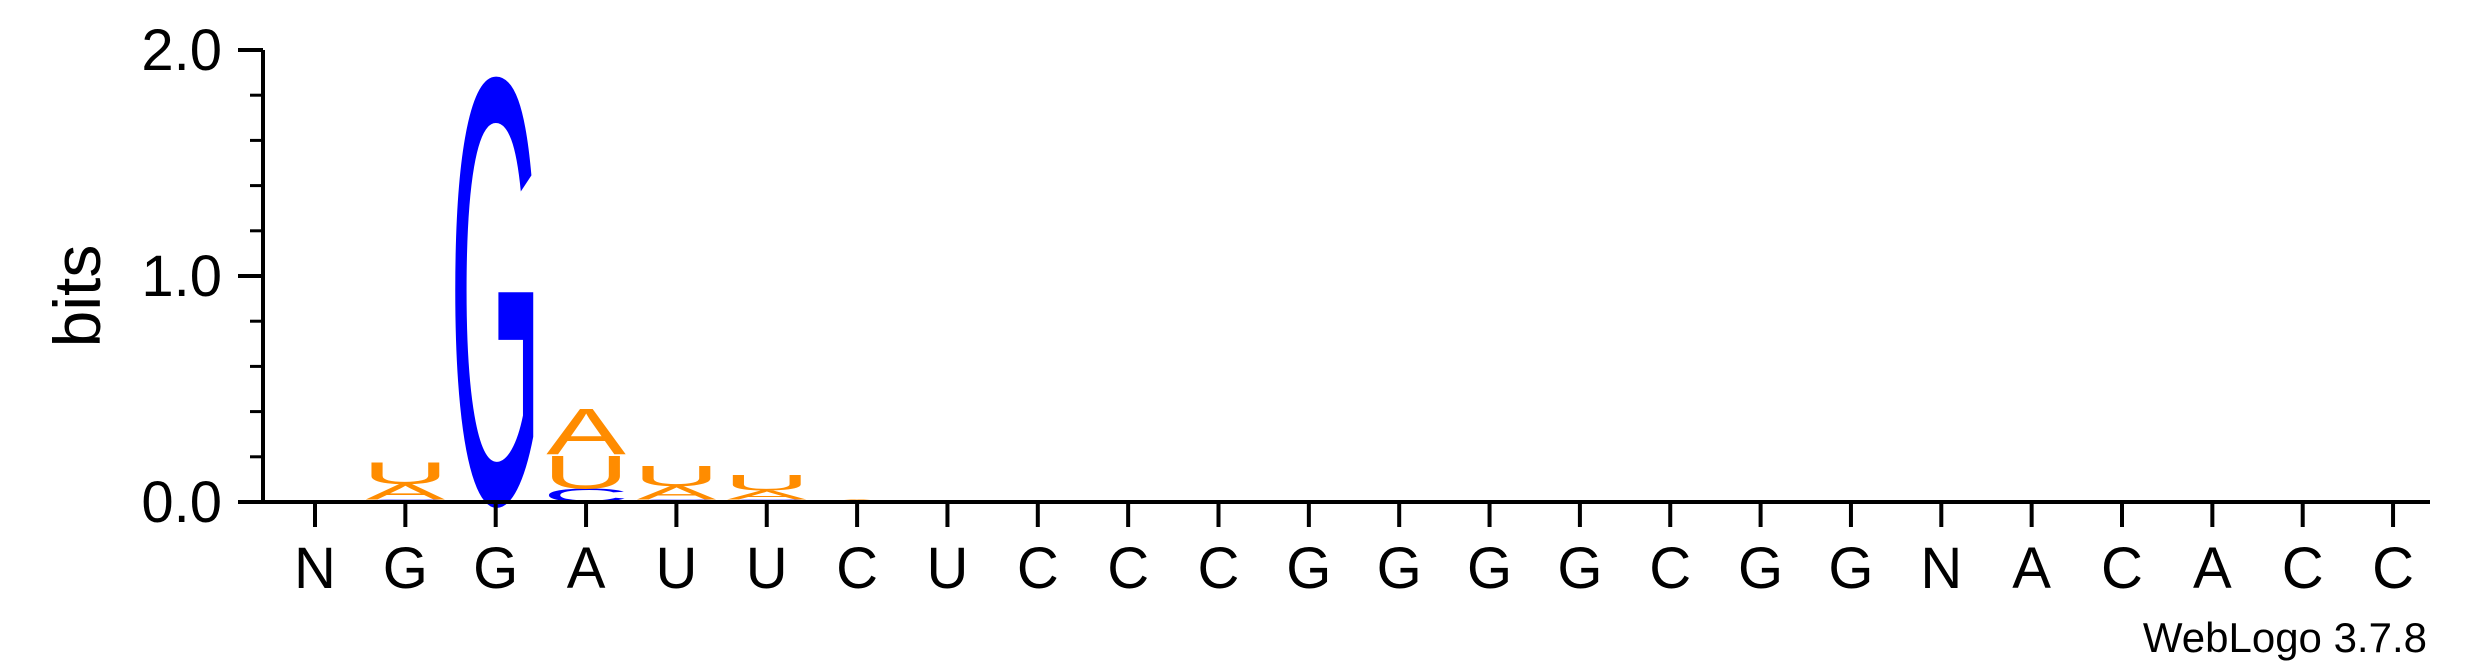  What do you see at coordinates (2285, 637) in the screenshot?
I see `weblogo-credit: WebLogo 3.7.8` at bounding box center [2285, 637].